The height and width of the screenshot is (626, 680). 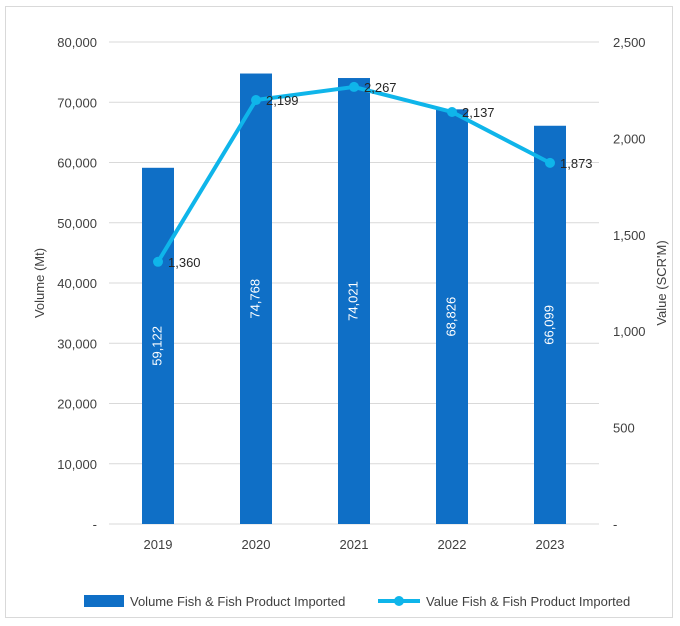 What do you see at coordinates (478, 112) in the screenshot?
I see `line-data-label: 2,137` at bounding box center [478, 112].